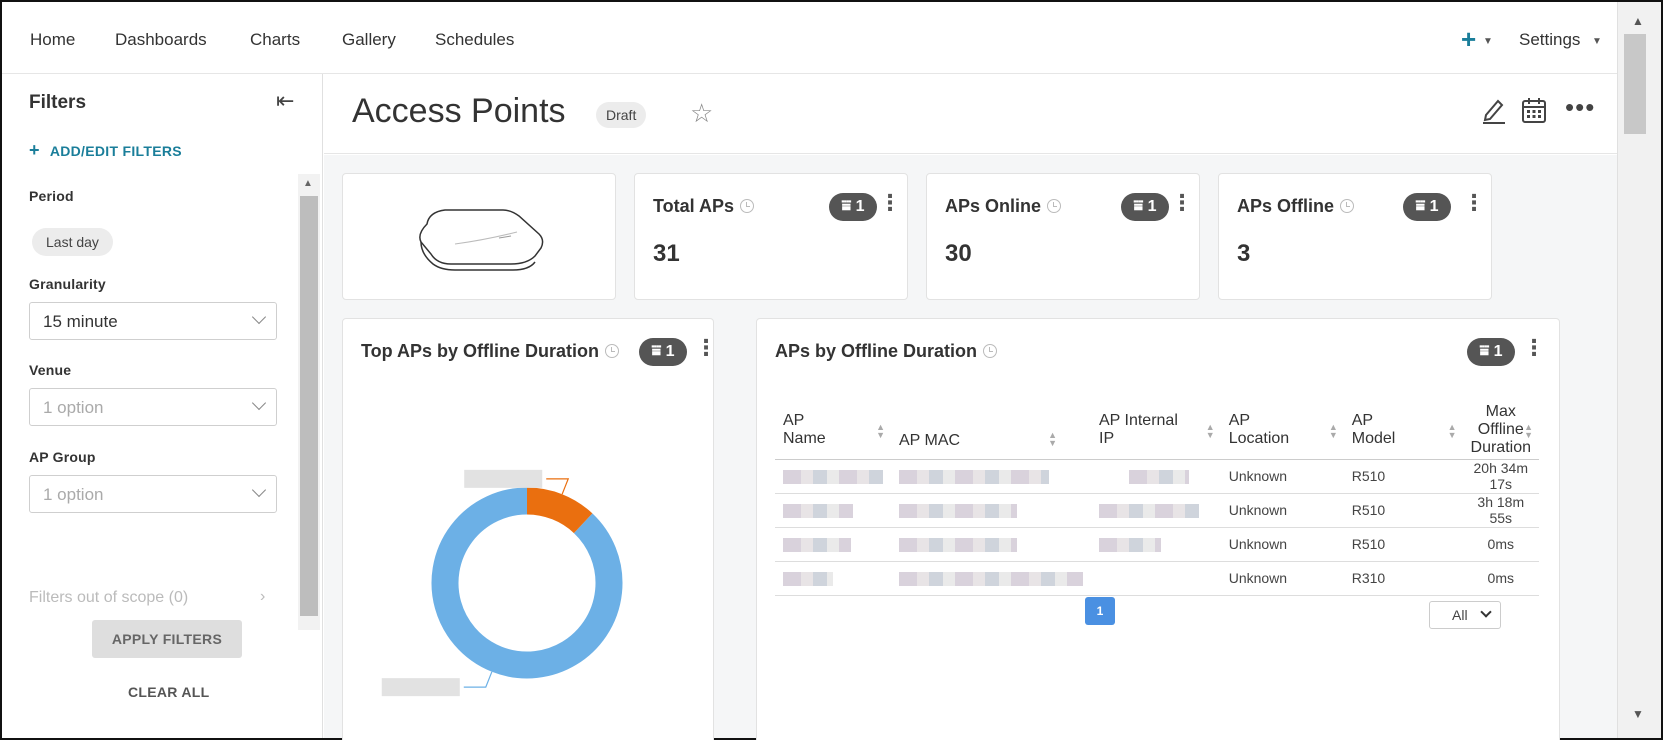 This screenshot has width=1663, height=740. What do you see at coordinates (1488, 41) in the screenshot?
I see `add-caret-icon: ▼` at bounding box center [1488, 41].